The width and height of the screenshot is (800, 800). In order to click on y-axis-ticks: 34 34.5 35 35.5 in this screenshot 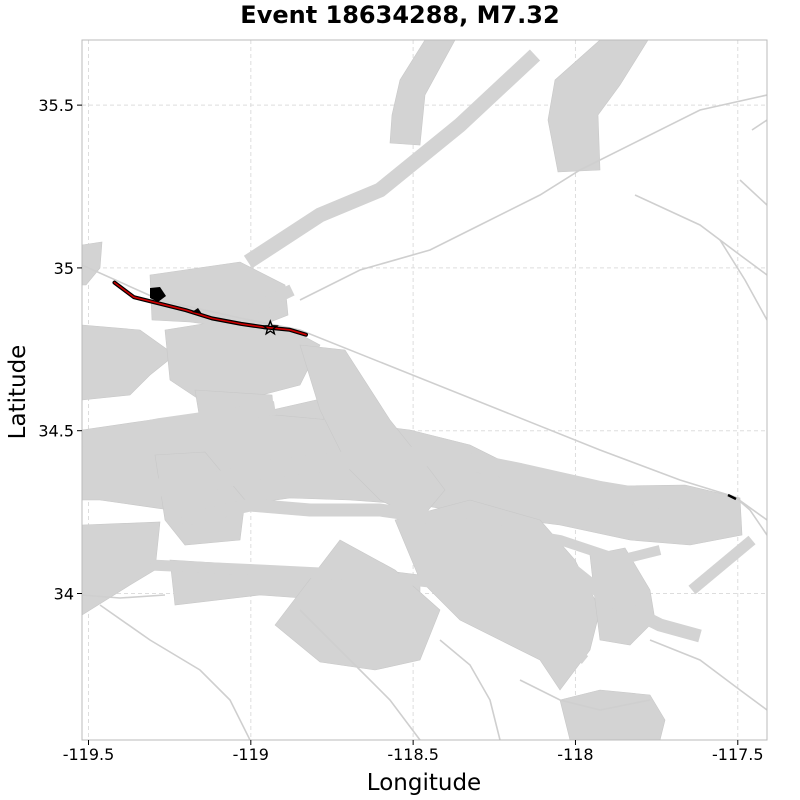, I will do `click(60, 349)`.